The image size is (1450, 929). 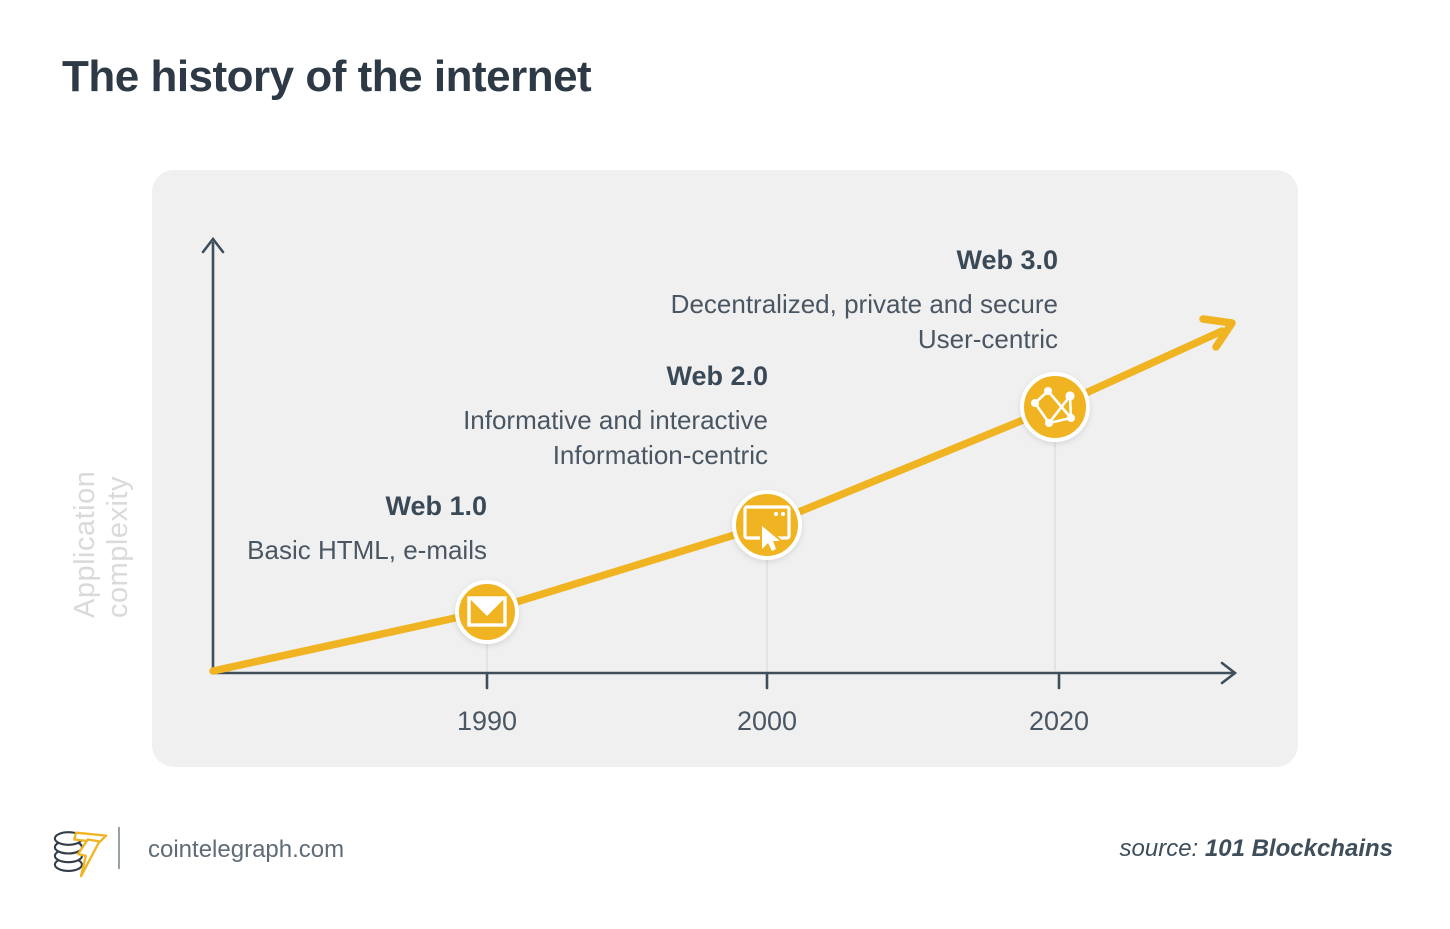 I want to click on marker-web1, so click(x=487, y=612).